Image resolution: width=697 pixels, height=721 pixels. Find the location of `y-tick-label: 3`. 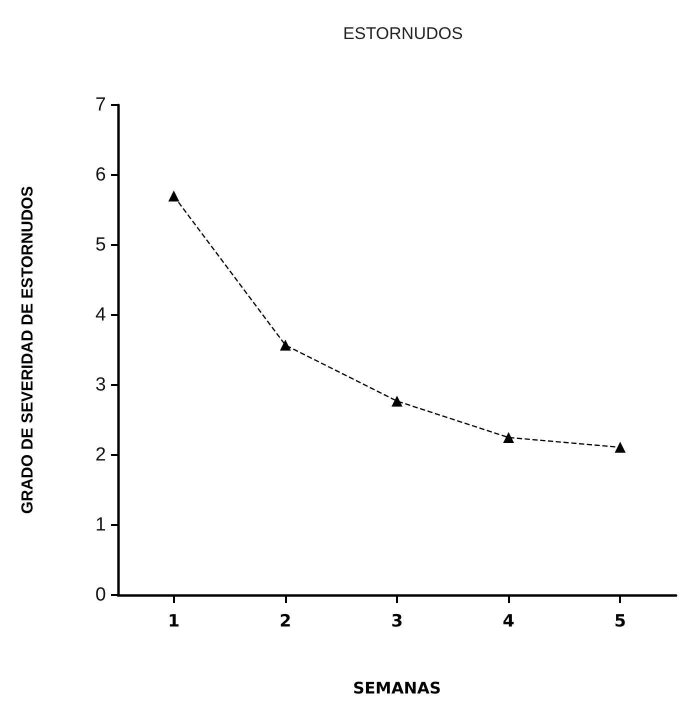

y-tick-label: 3 is located at coordinates (100, 385).